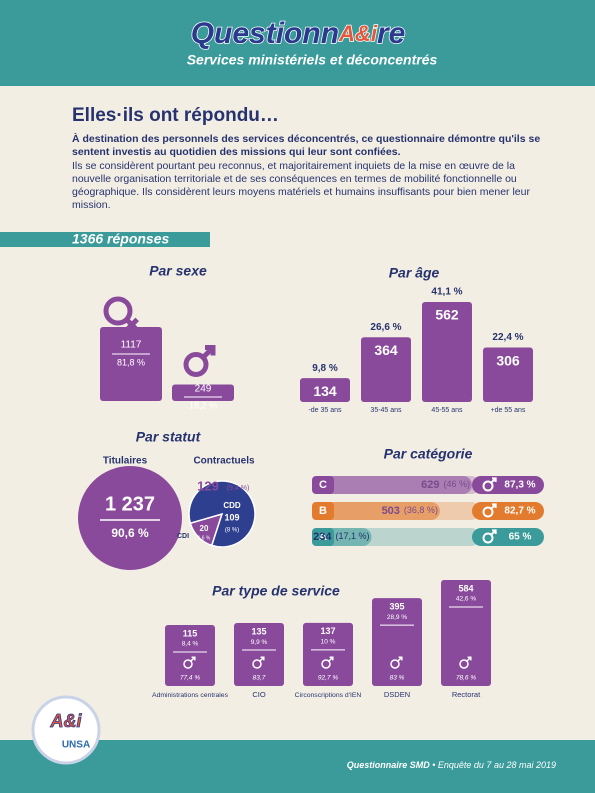 Image resolution: width=595 pixels, height=793 pixels. I want to click on percent: 28,9 %, so click(397, 617).